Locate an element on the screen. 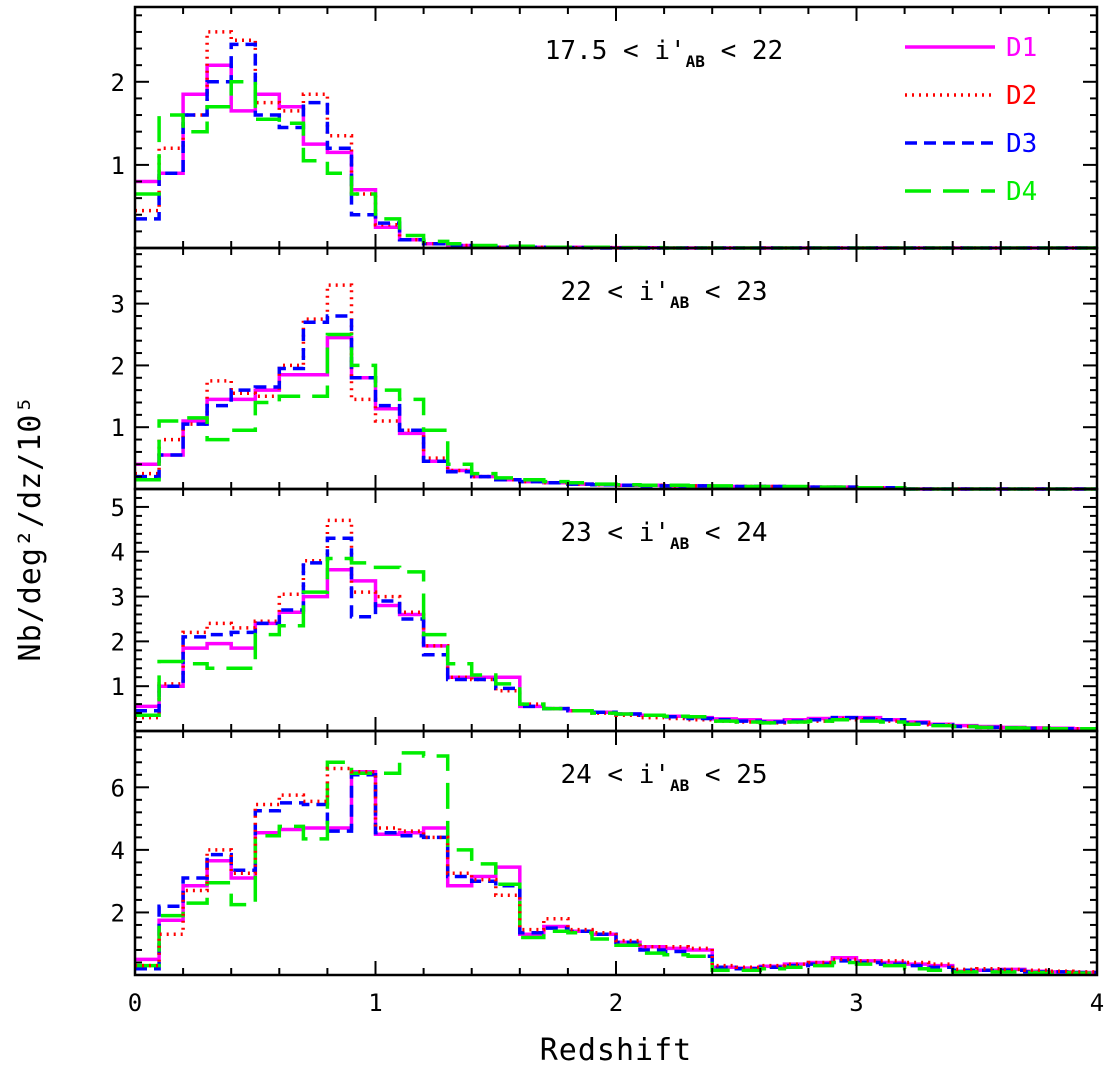 This screenshot has width=1105, height=1077. panel-range-label: 22 < i'AB < 23 is located at coordinates (663, 294).